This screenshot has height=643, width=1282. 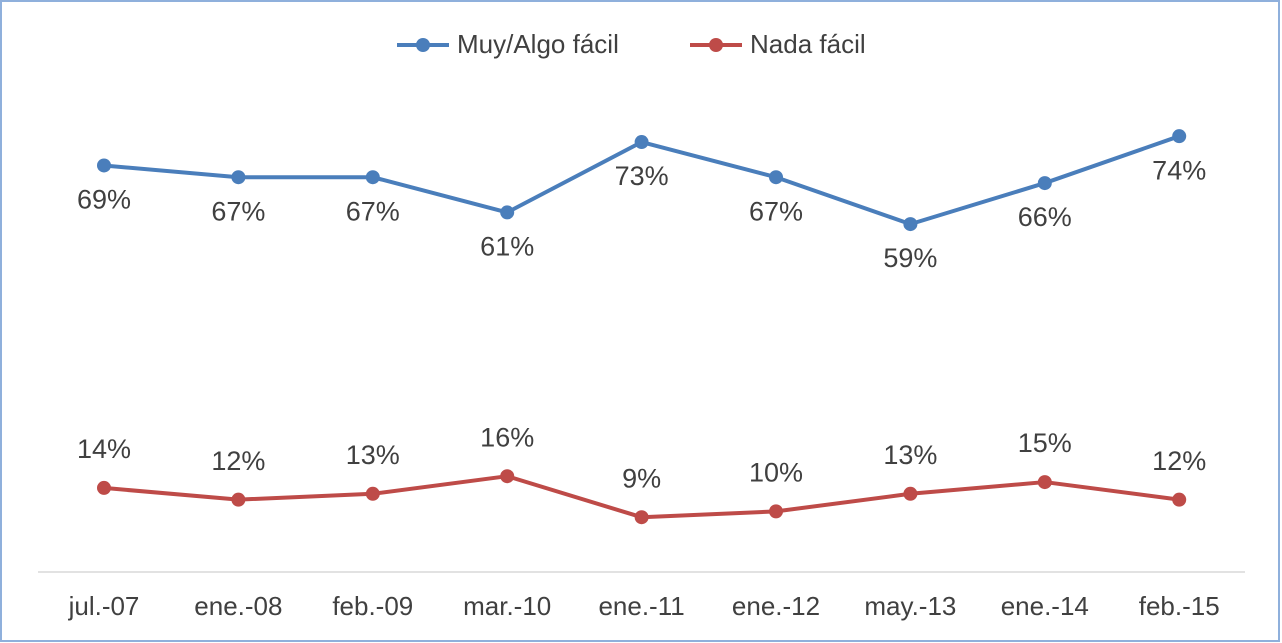 What do you see at coordinates (238, 606) in the screenshot?
I see `x-tick-label: ene.-08` at bounding box center [238, 606].